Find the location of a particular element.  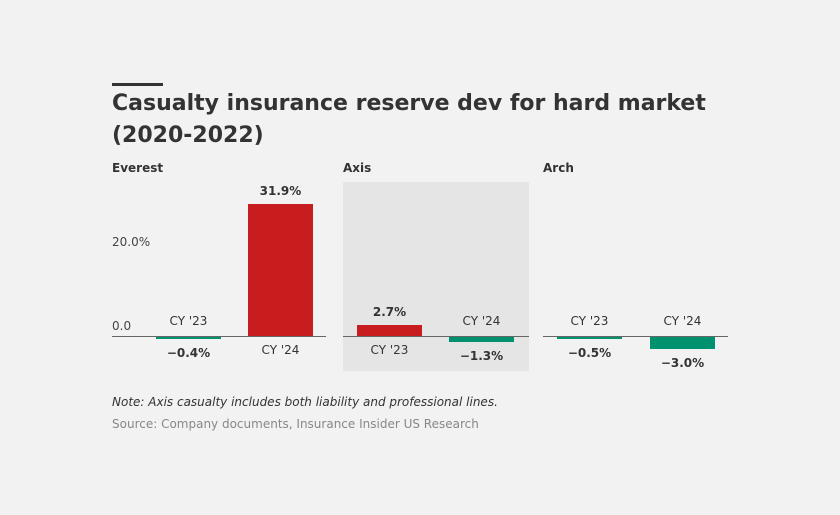

title-rule is located at coordinates (137, 84).